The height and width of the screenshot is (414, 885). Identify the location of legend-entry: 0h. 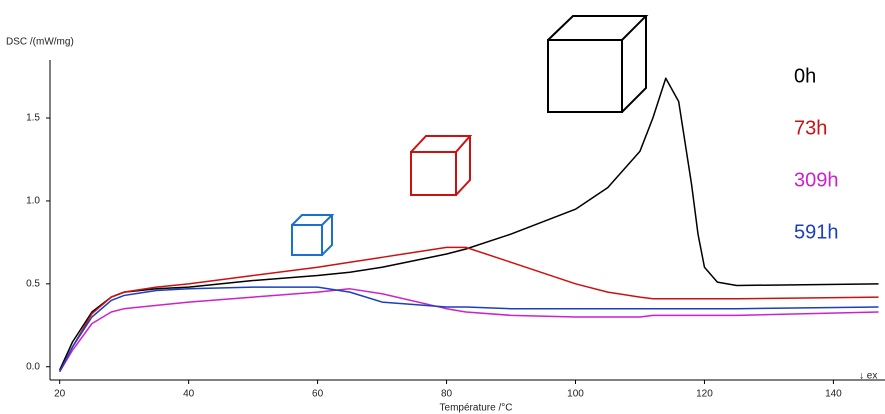
(805, 76).